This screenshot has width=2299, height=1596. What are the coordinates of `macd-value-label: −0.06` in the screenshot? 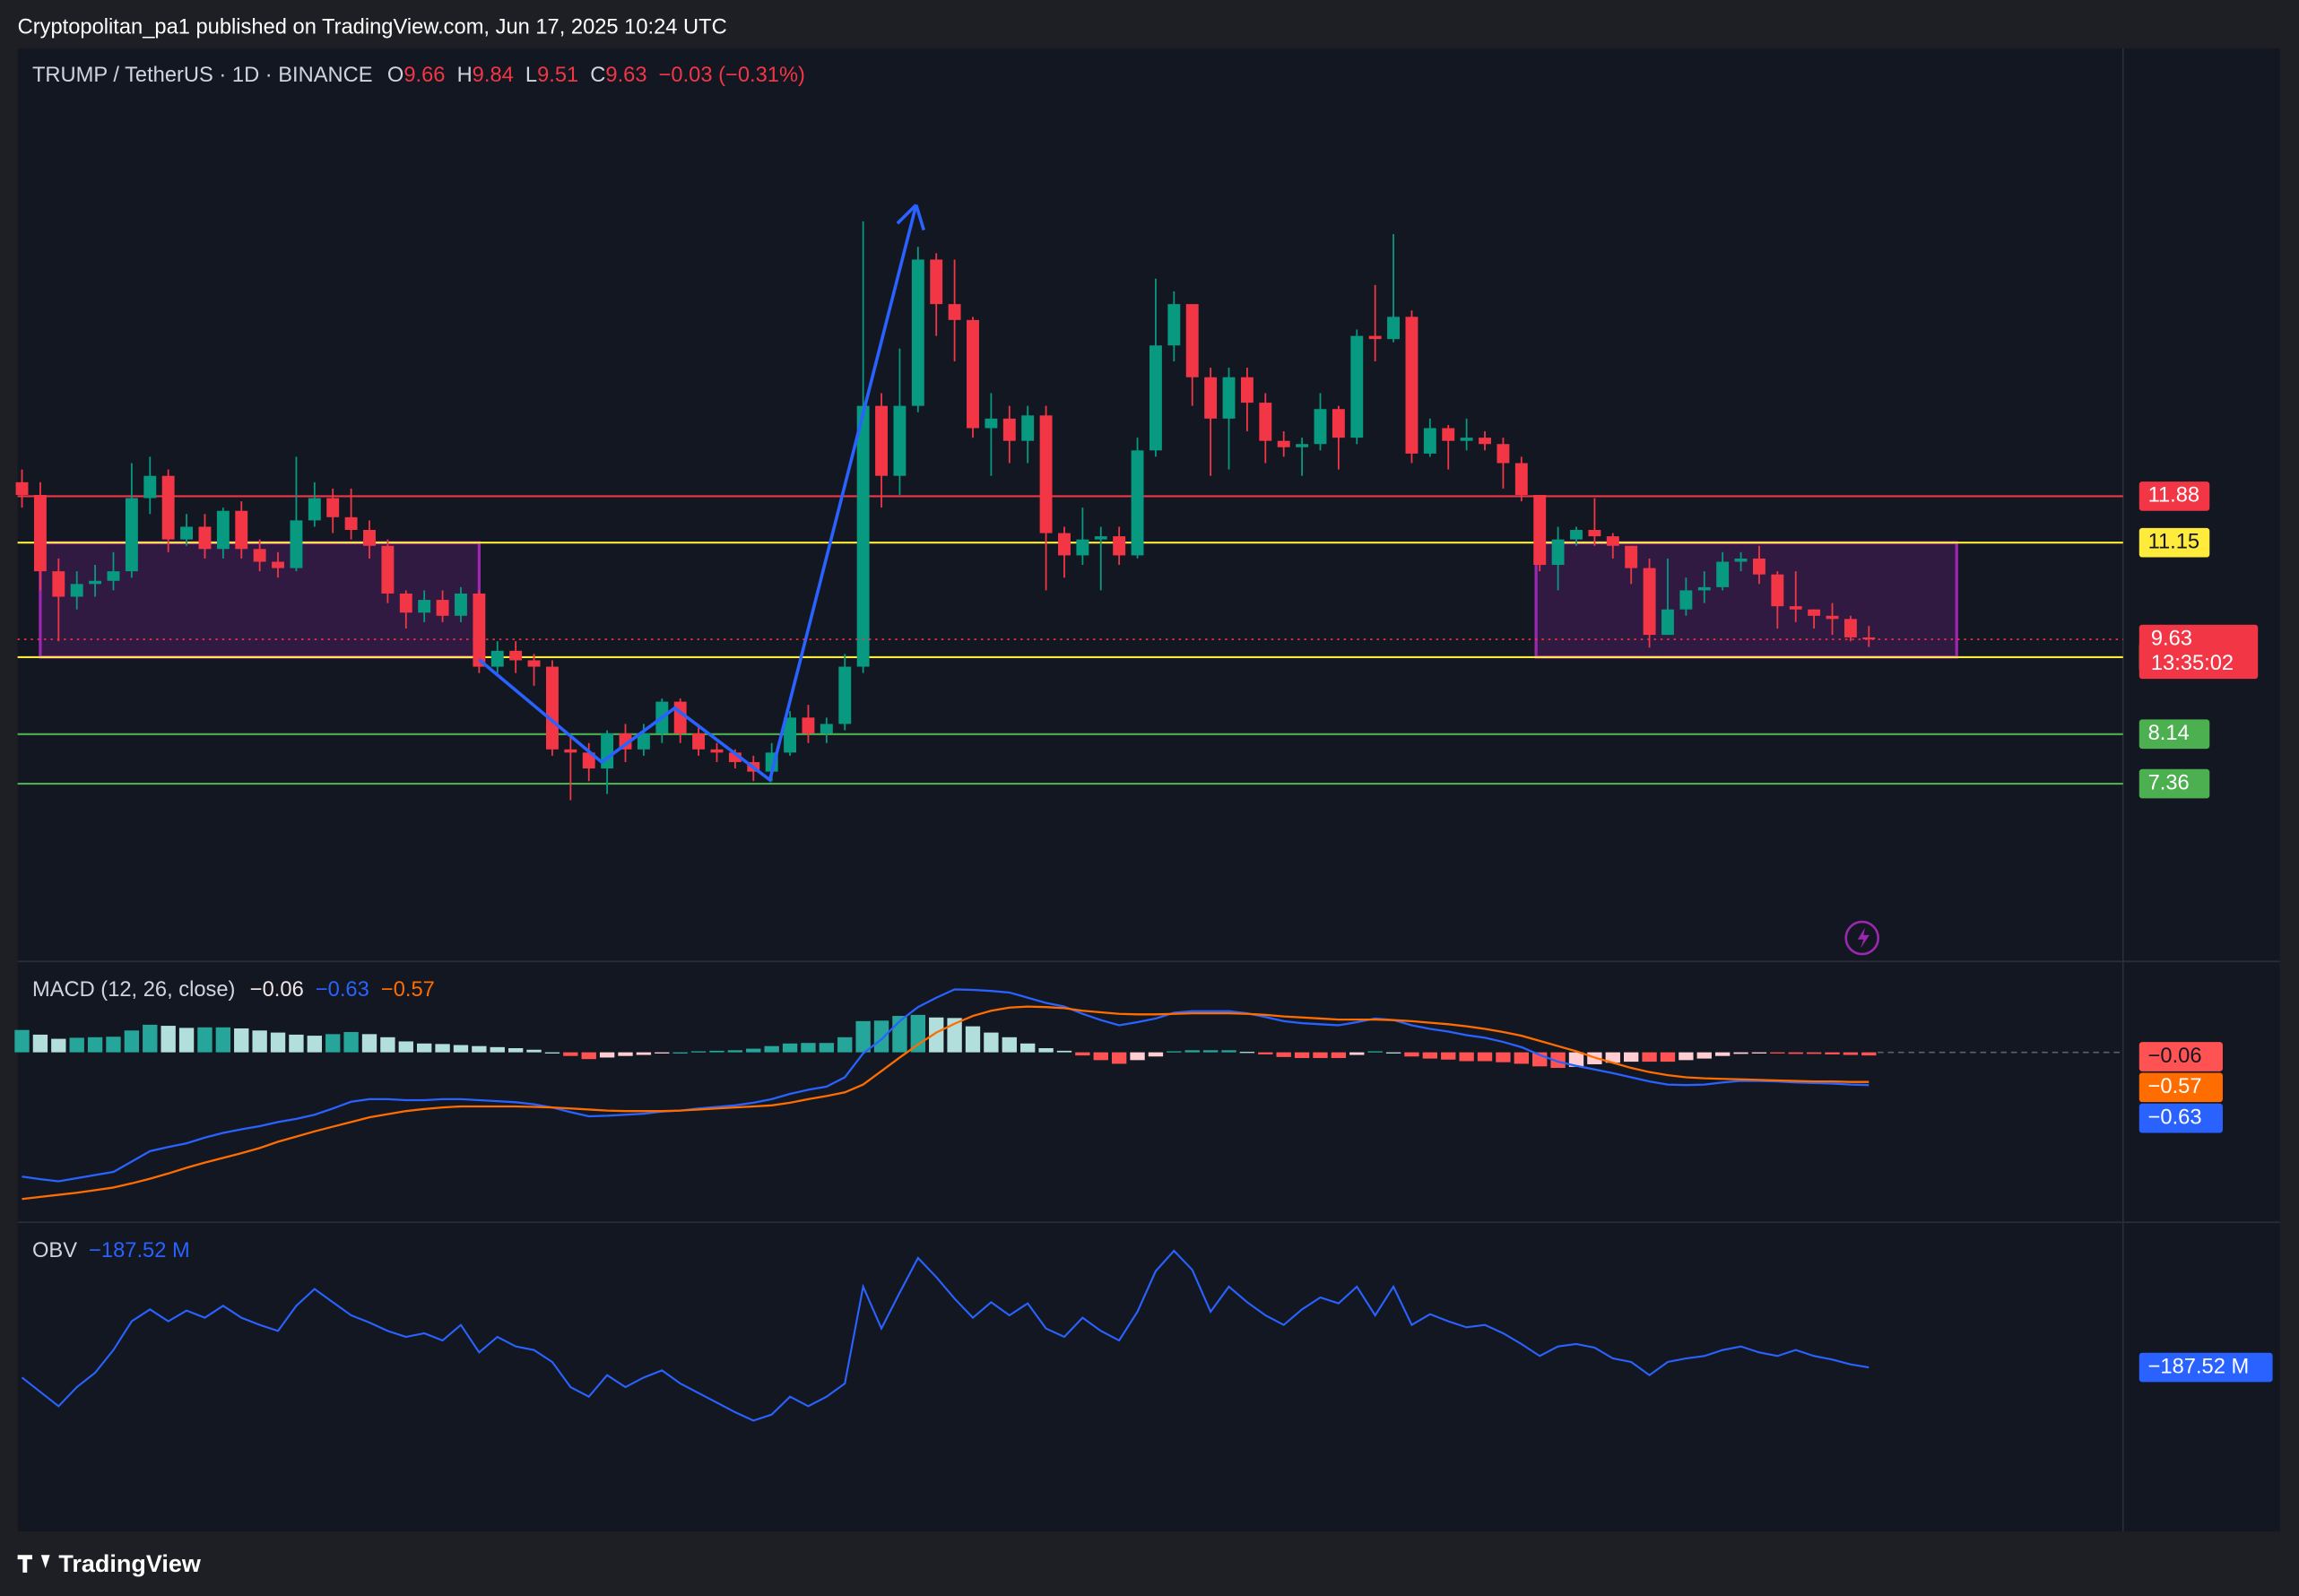 It's located at (2175, 1057).